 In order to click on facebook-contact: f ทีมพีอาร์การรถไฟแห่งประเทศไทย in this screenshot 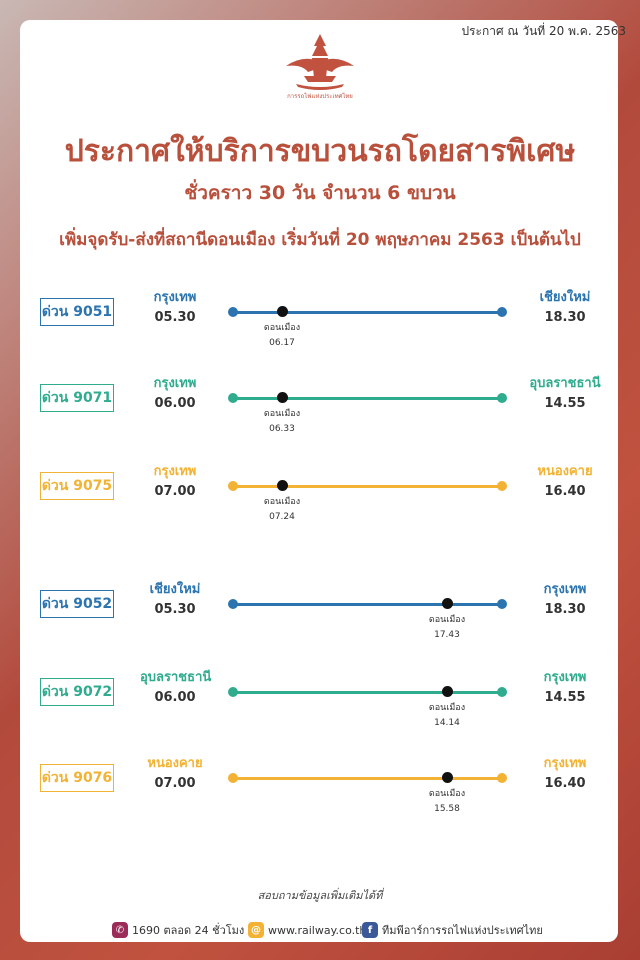, I will do `click(452, 930)`.